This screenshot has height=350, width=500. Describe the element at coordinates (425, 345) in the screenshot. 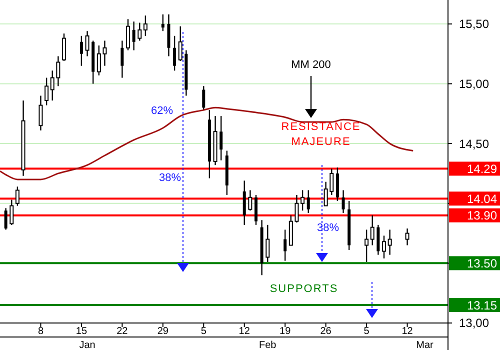

I see `x2-tick-label: Mar` at that location.